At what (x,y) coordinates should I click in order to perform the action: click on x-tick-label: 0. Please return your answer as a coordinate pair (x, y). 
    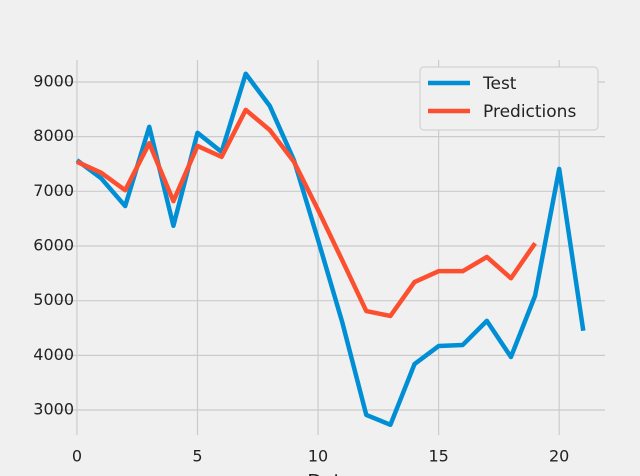
    Looking at the image, I should click on (77, 456).